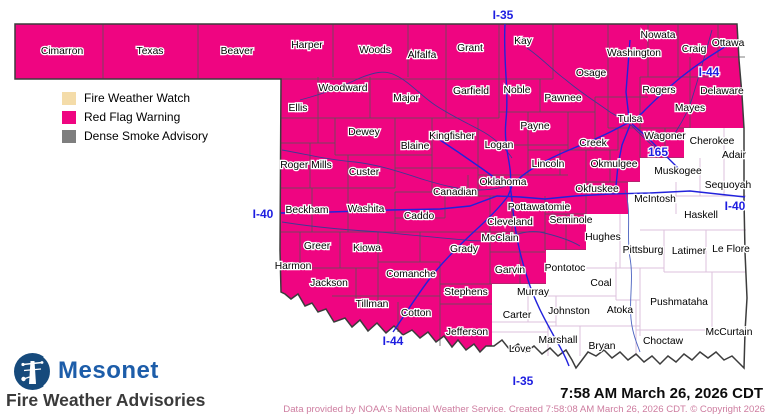 This screenshot has width=770, height=420. Describe the element at coordinates (634, 53) in the screenshot. I see `county-label-washington: Washington` at that location.